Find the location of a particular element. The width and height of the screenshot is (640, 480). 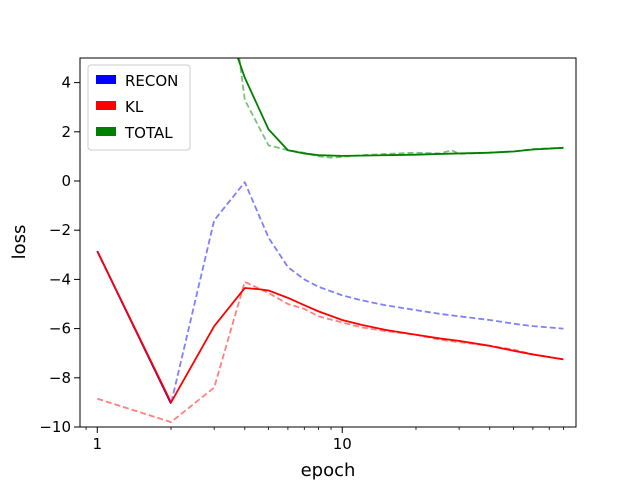

legend-swatch-total is located at coordinates (106, 131).